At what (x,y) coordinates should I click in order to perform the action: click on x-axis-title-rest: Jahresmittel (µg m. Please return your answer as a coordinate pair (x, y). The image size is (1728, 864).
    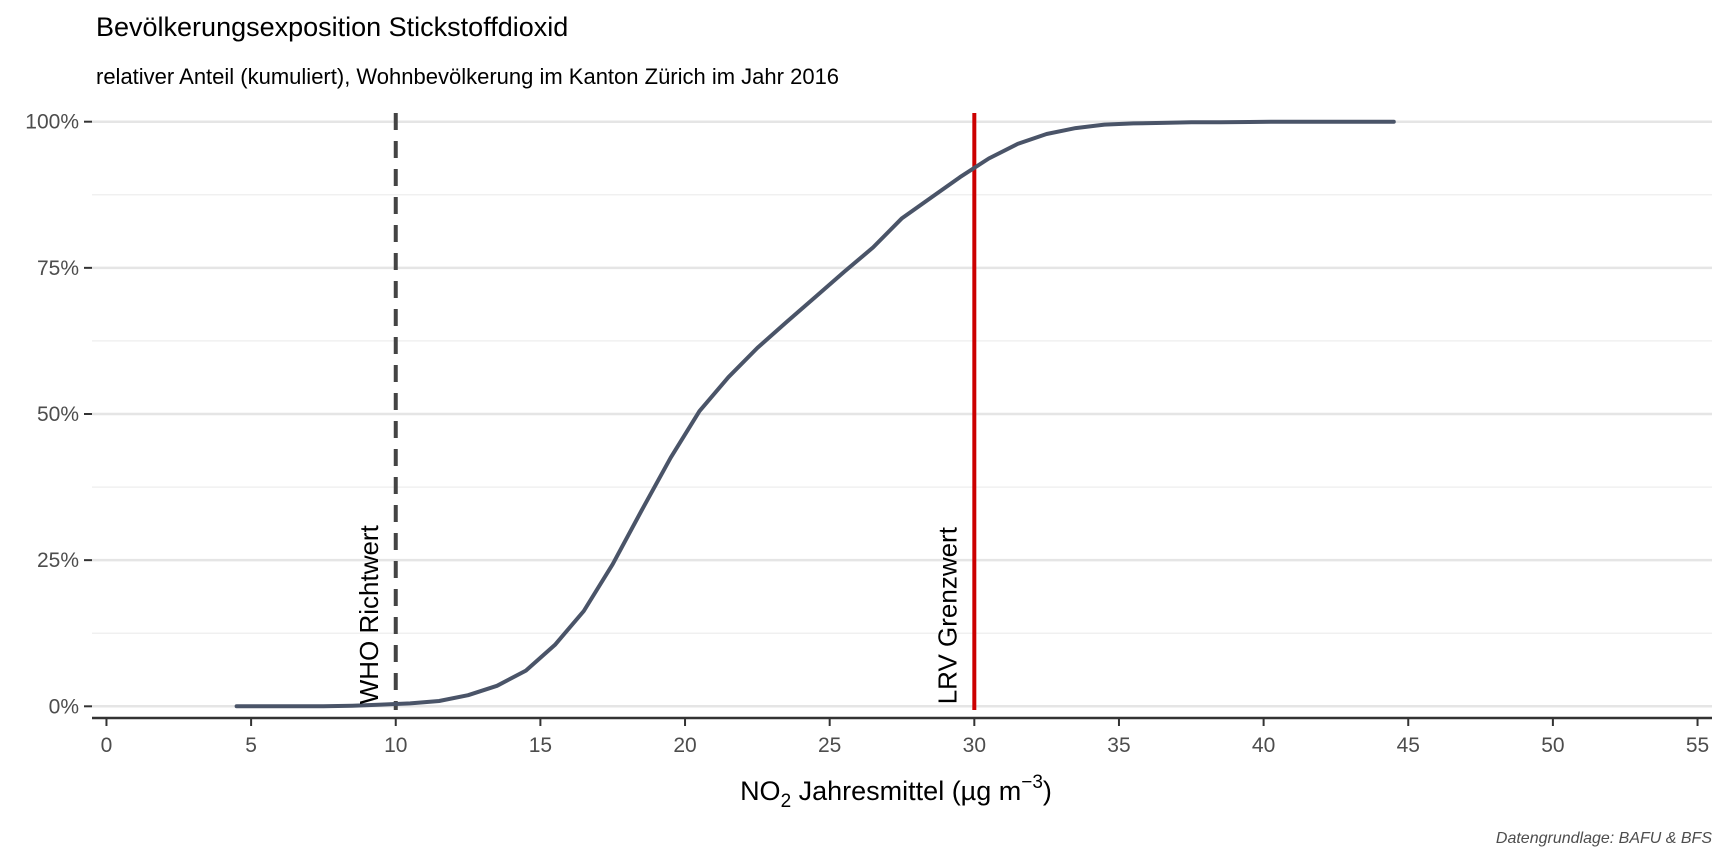
    Looking at the image, I should click on (906, 791).